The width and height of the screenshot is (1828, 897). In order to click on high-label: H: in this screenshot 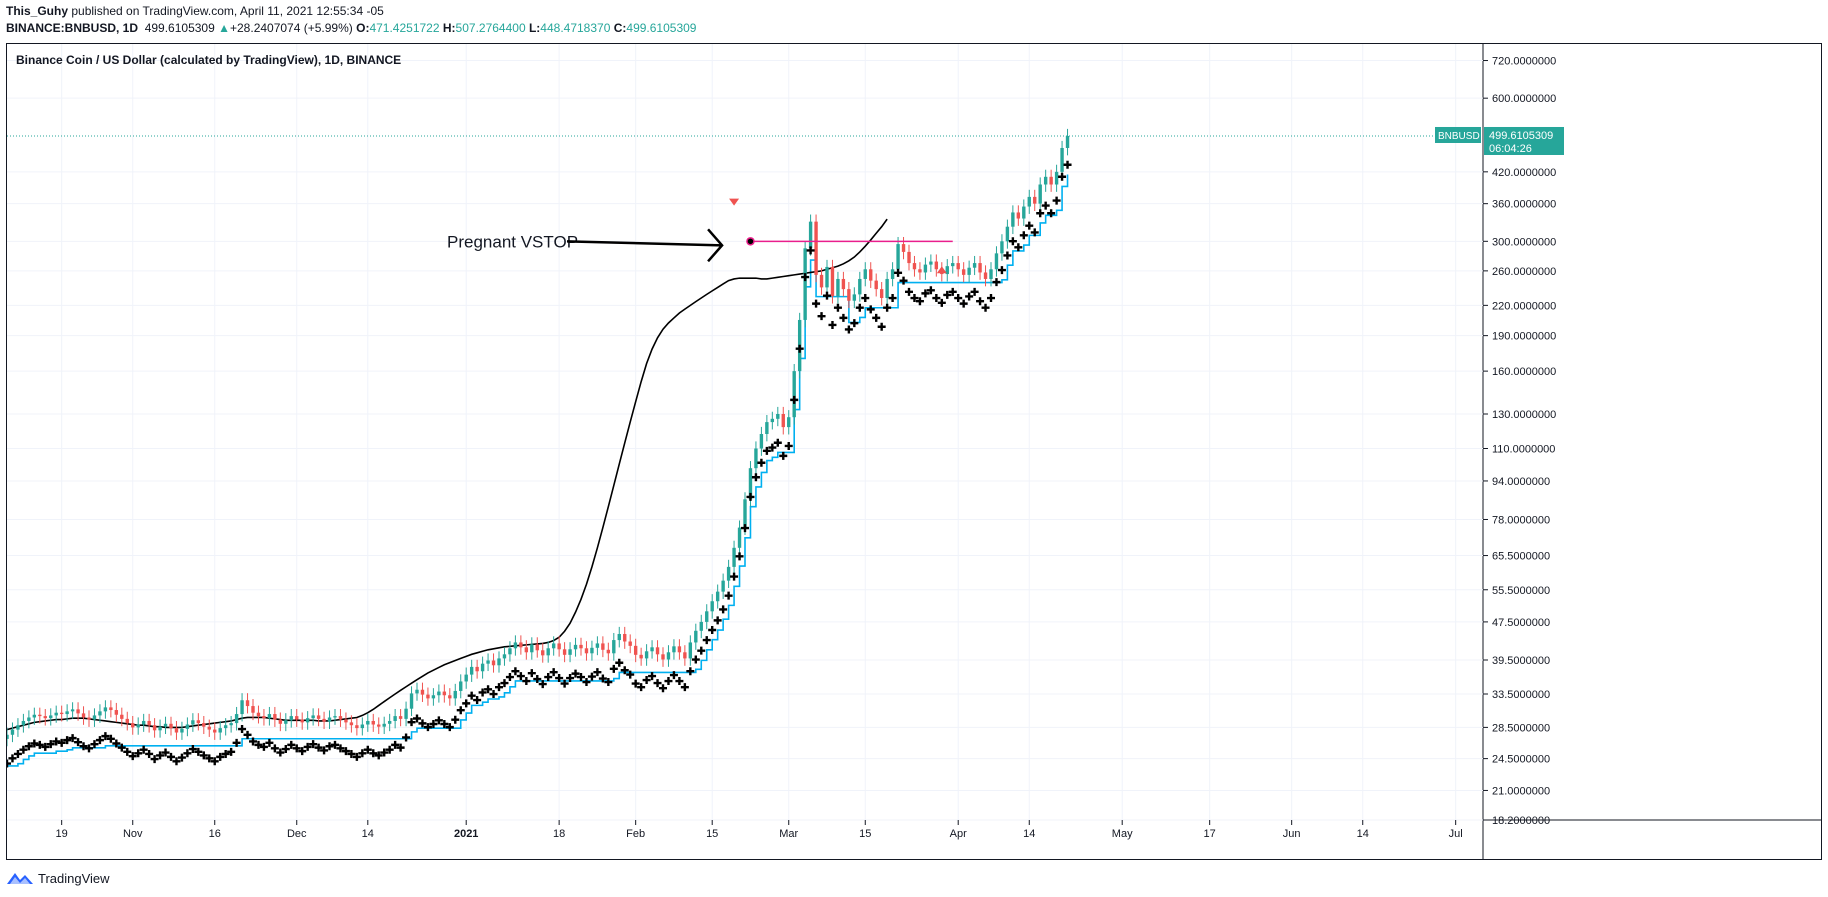, I will do `click(449, 28)`.